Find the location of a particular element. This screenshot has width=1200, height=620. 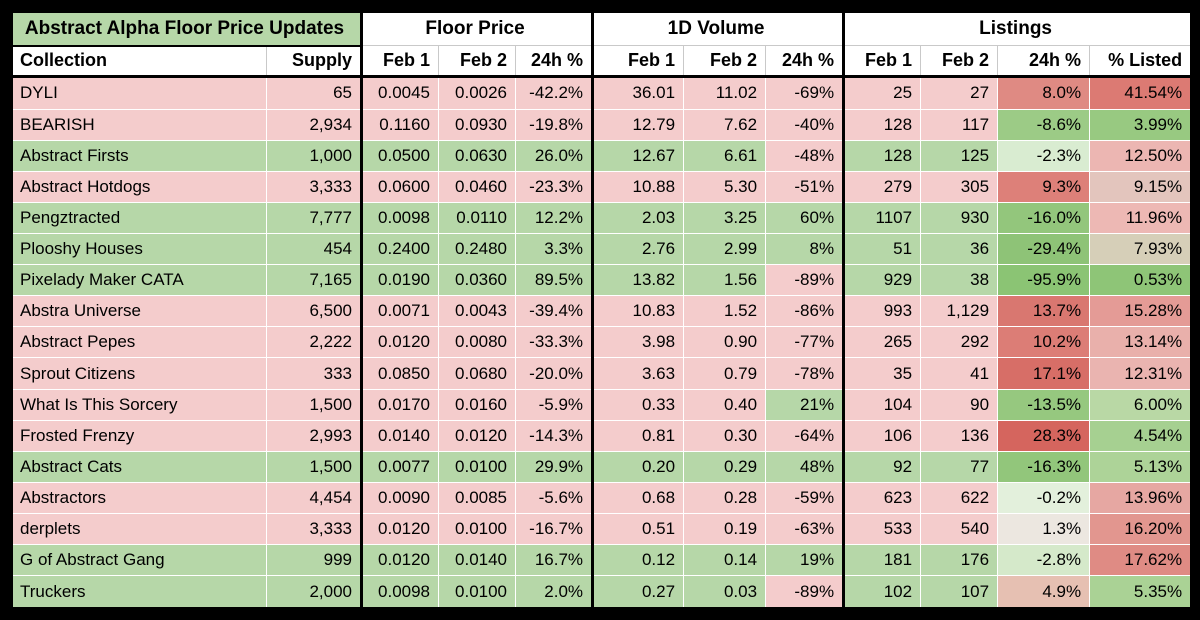

cell-volume-feb2: 0.29 is located at coordinates (724, 466).